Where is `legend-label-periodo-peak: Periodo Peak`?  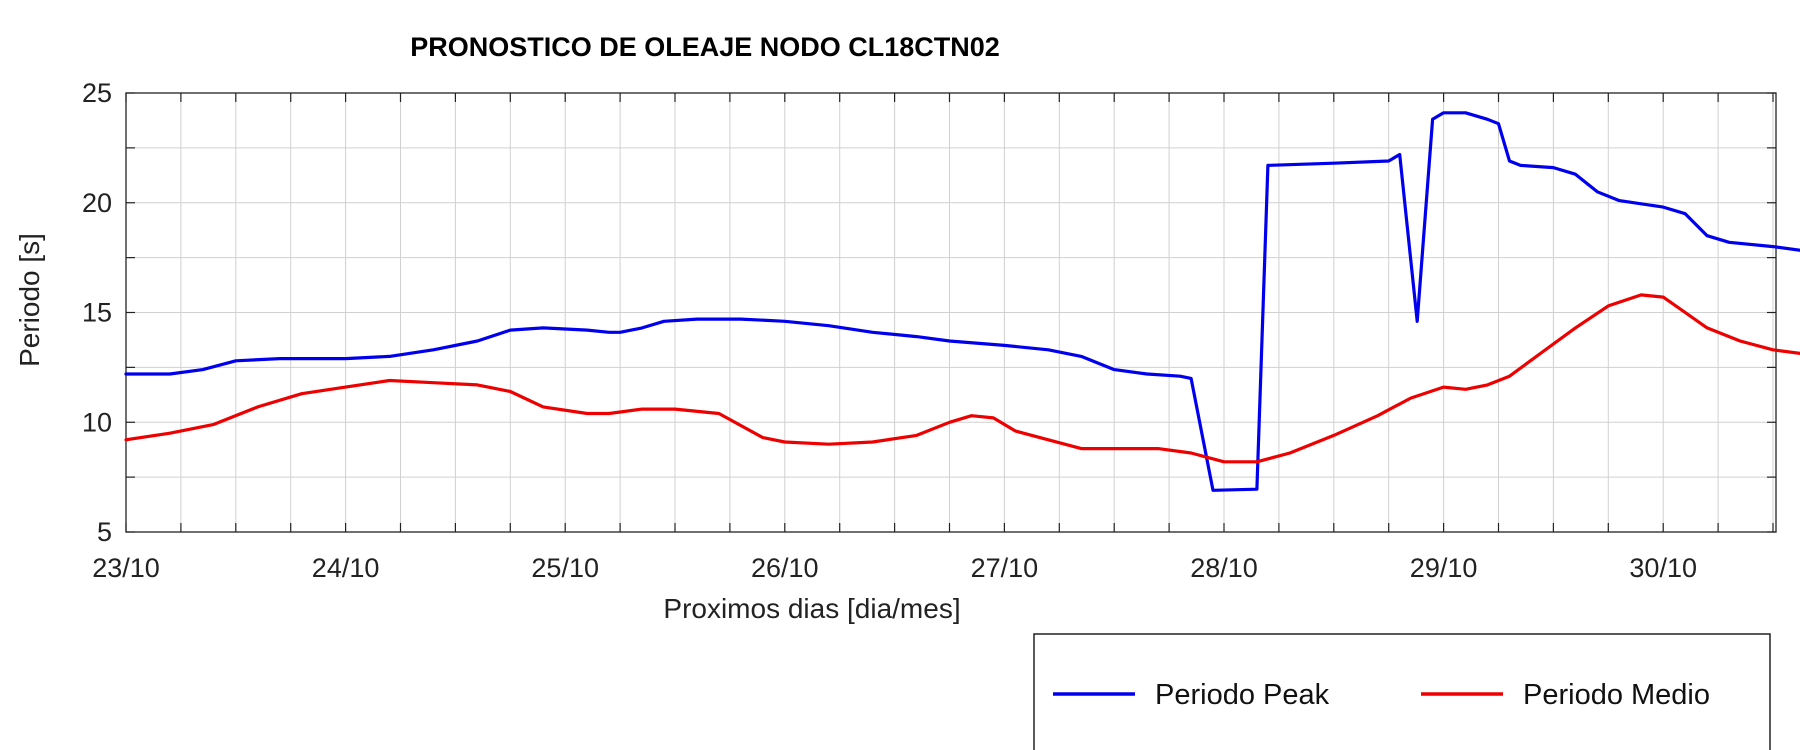
legend-label-periodo-peak: Periodo Peak is located at coordinates (1242, 695).